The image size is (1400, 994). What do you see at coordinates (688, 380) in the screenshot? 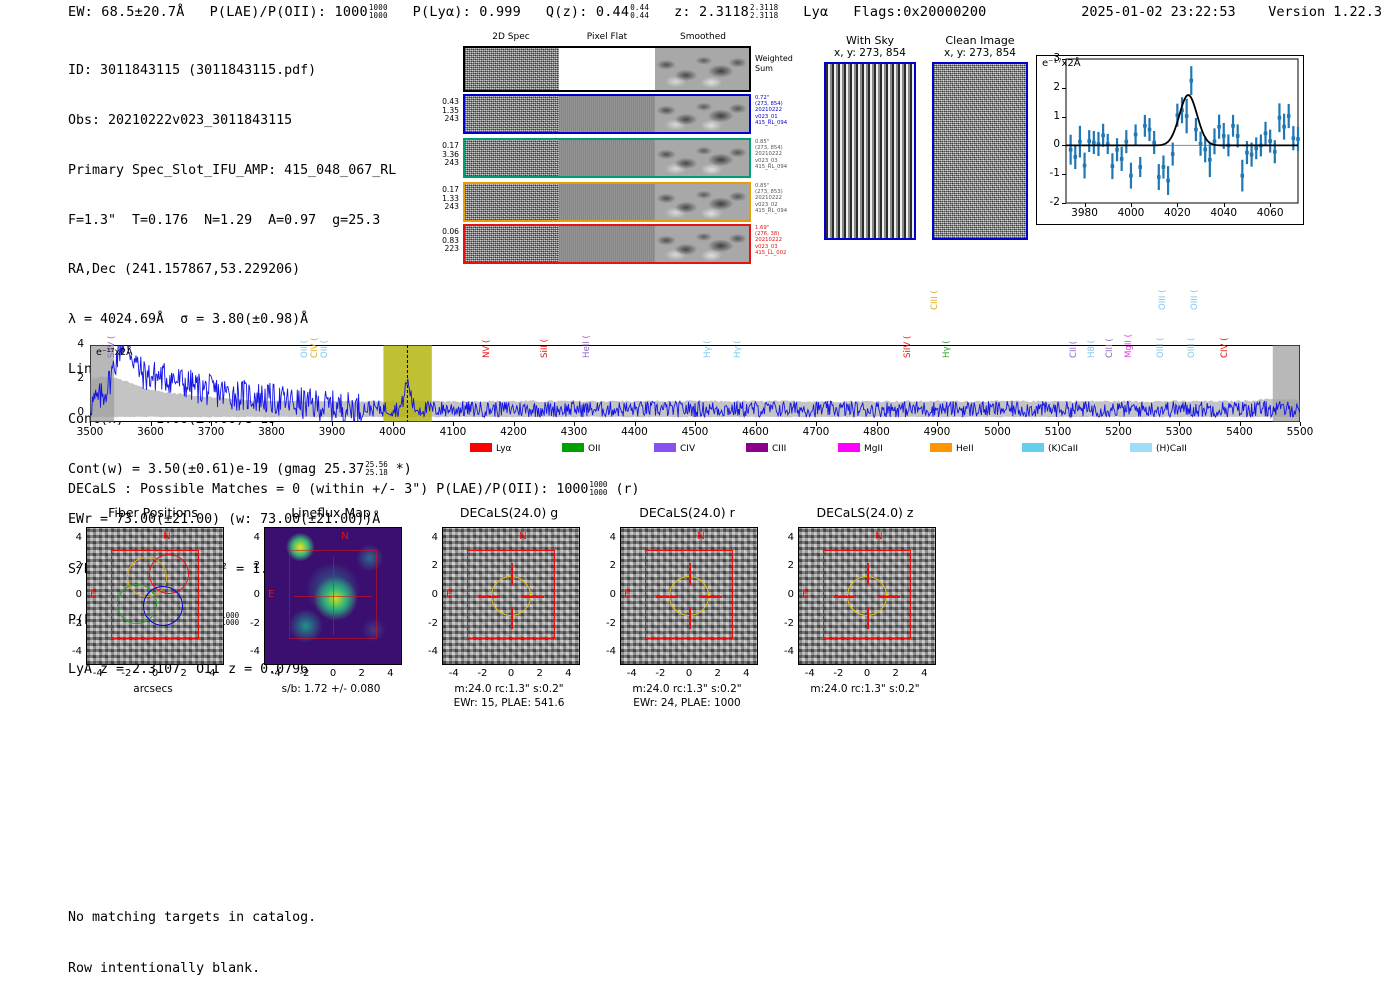
I see `full-spectrum-plot: e⁻¹⁷x2Å 0 2 4` at bounding box center [688, 380].